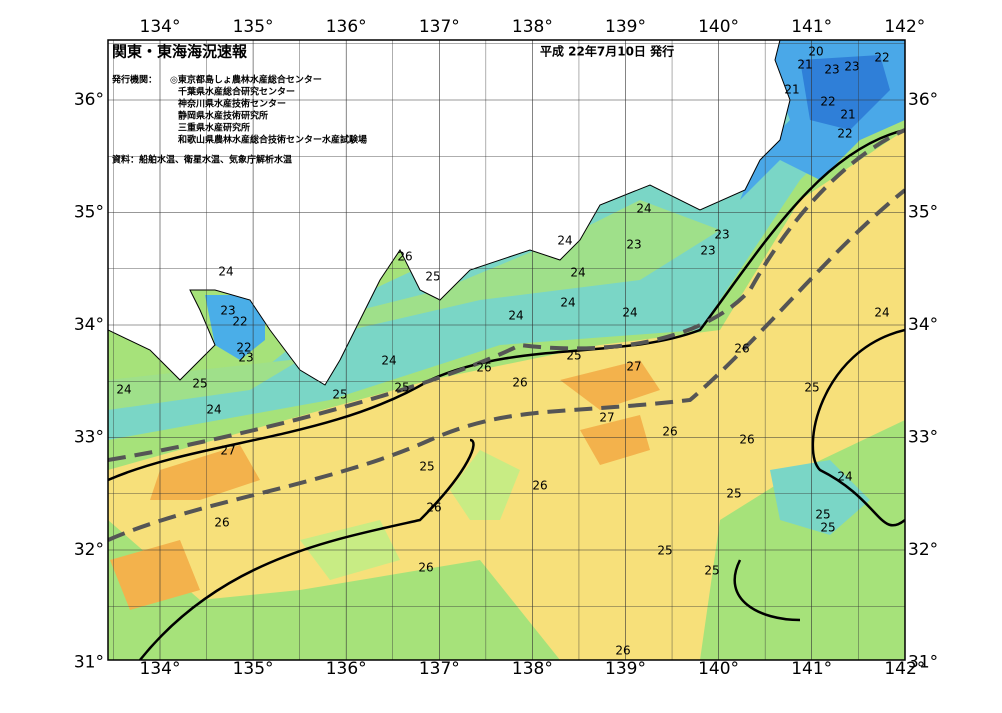  I want to click on bay-cold, so click(235, 327).